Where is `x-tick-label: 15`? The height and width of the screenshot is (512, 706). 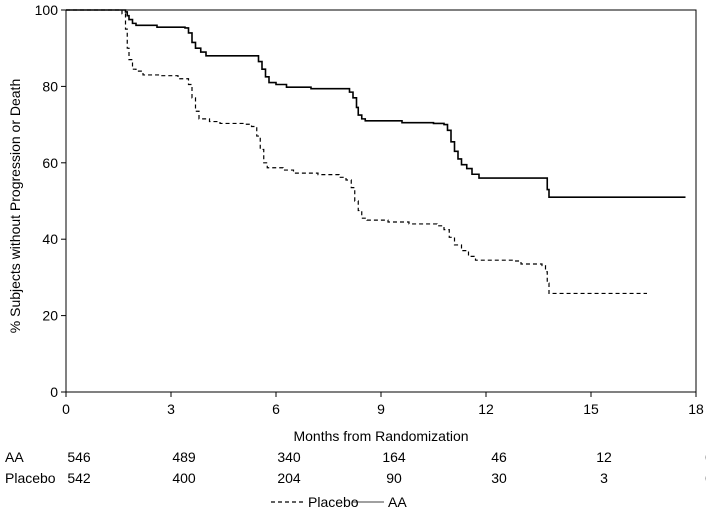 x-tick-label: 15 is located at coordinates (591, 409).